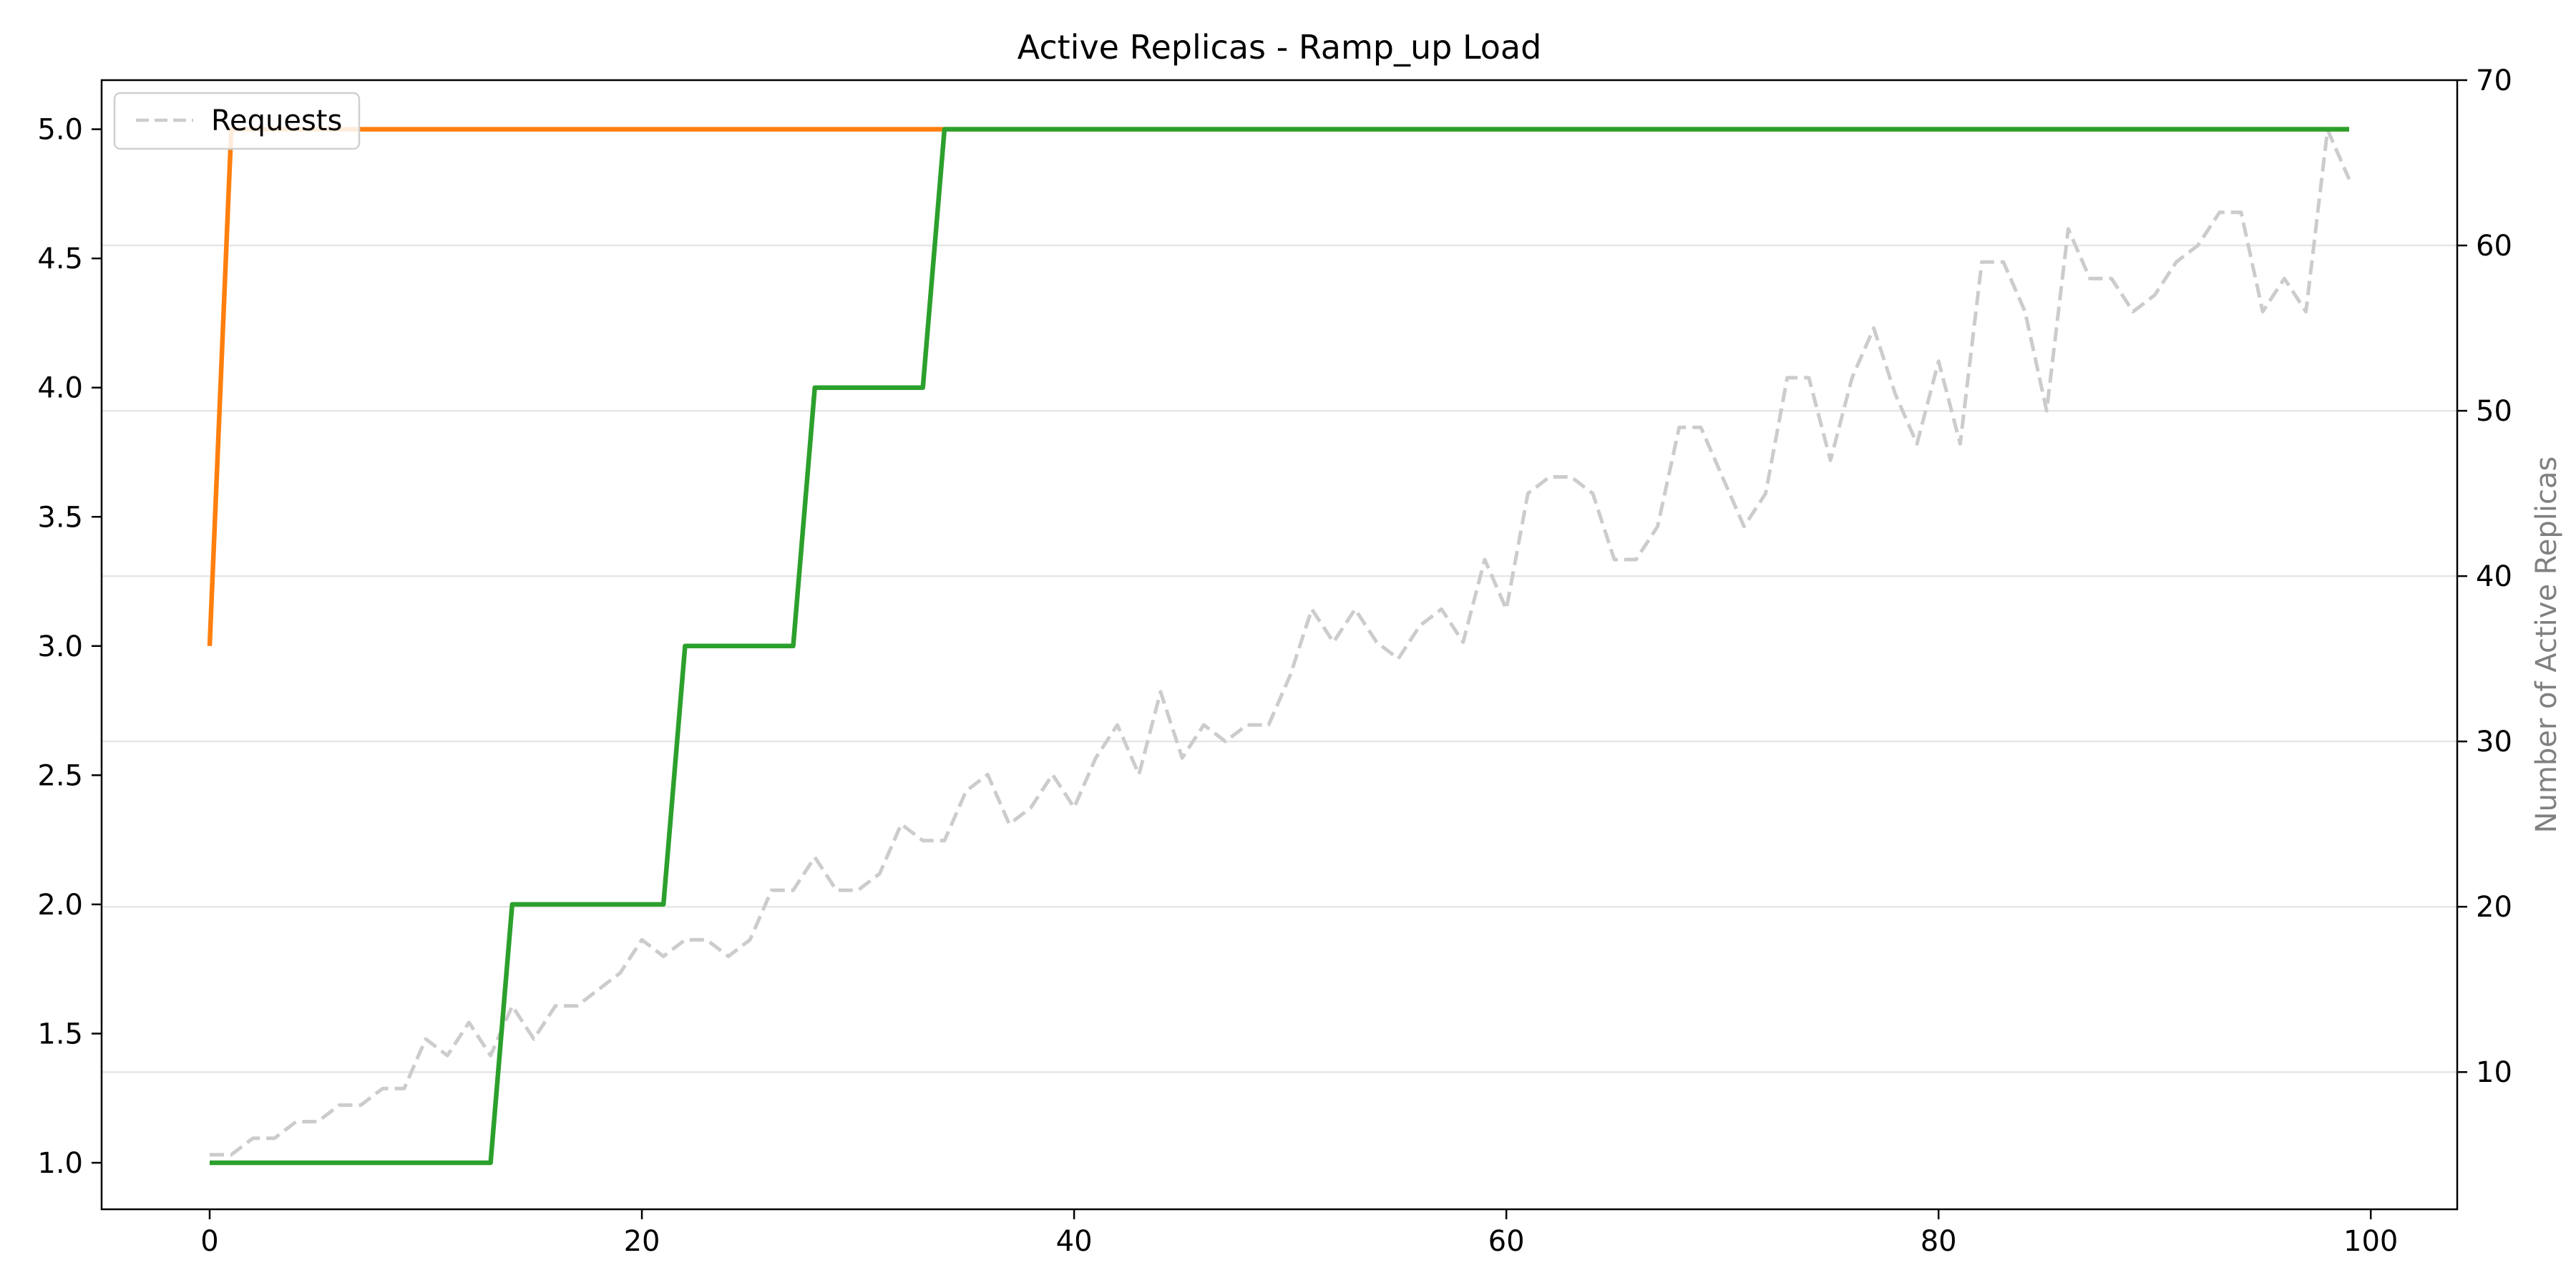  I want to click on legend-label-requests: Requests, so click(276, 120).